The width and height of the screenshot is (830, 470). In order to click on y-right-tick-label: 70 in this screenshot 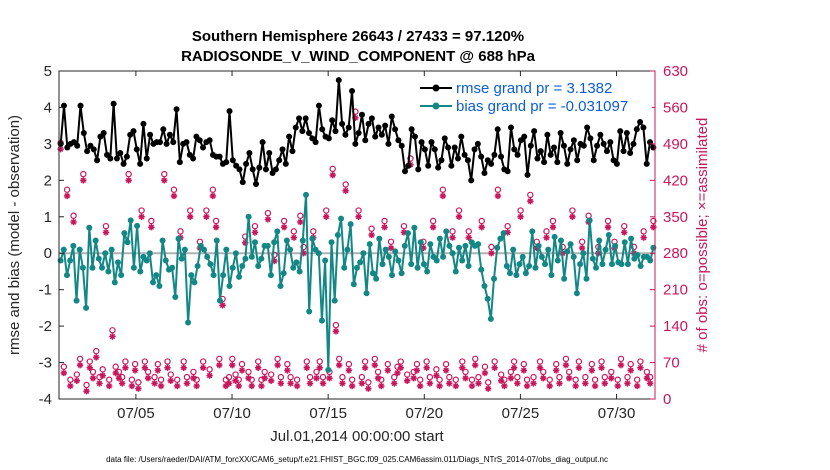, I will do `click(671, 363)`.